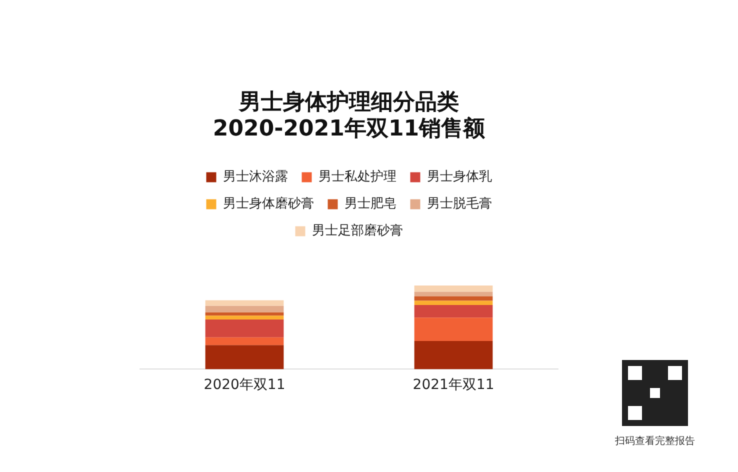  Describe the element at coordinates (453, 385) in the screenshot. I see `x-tick-label: 2021年双11` at that location.